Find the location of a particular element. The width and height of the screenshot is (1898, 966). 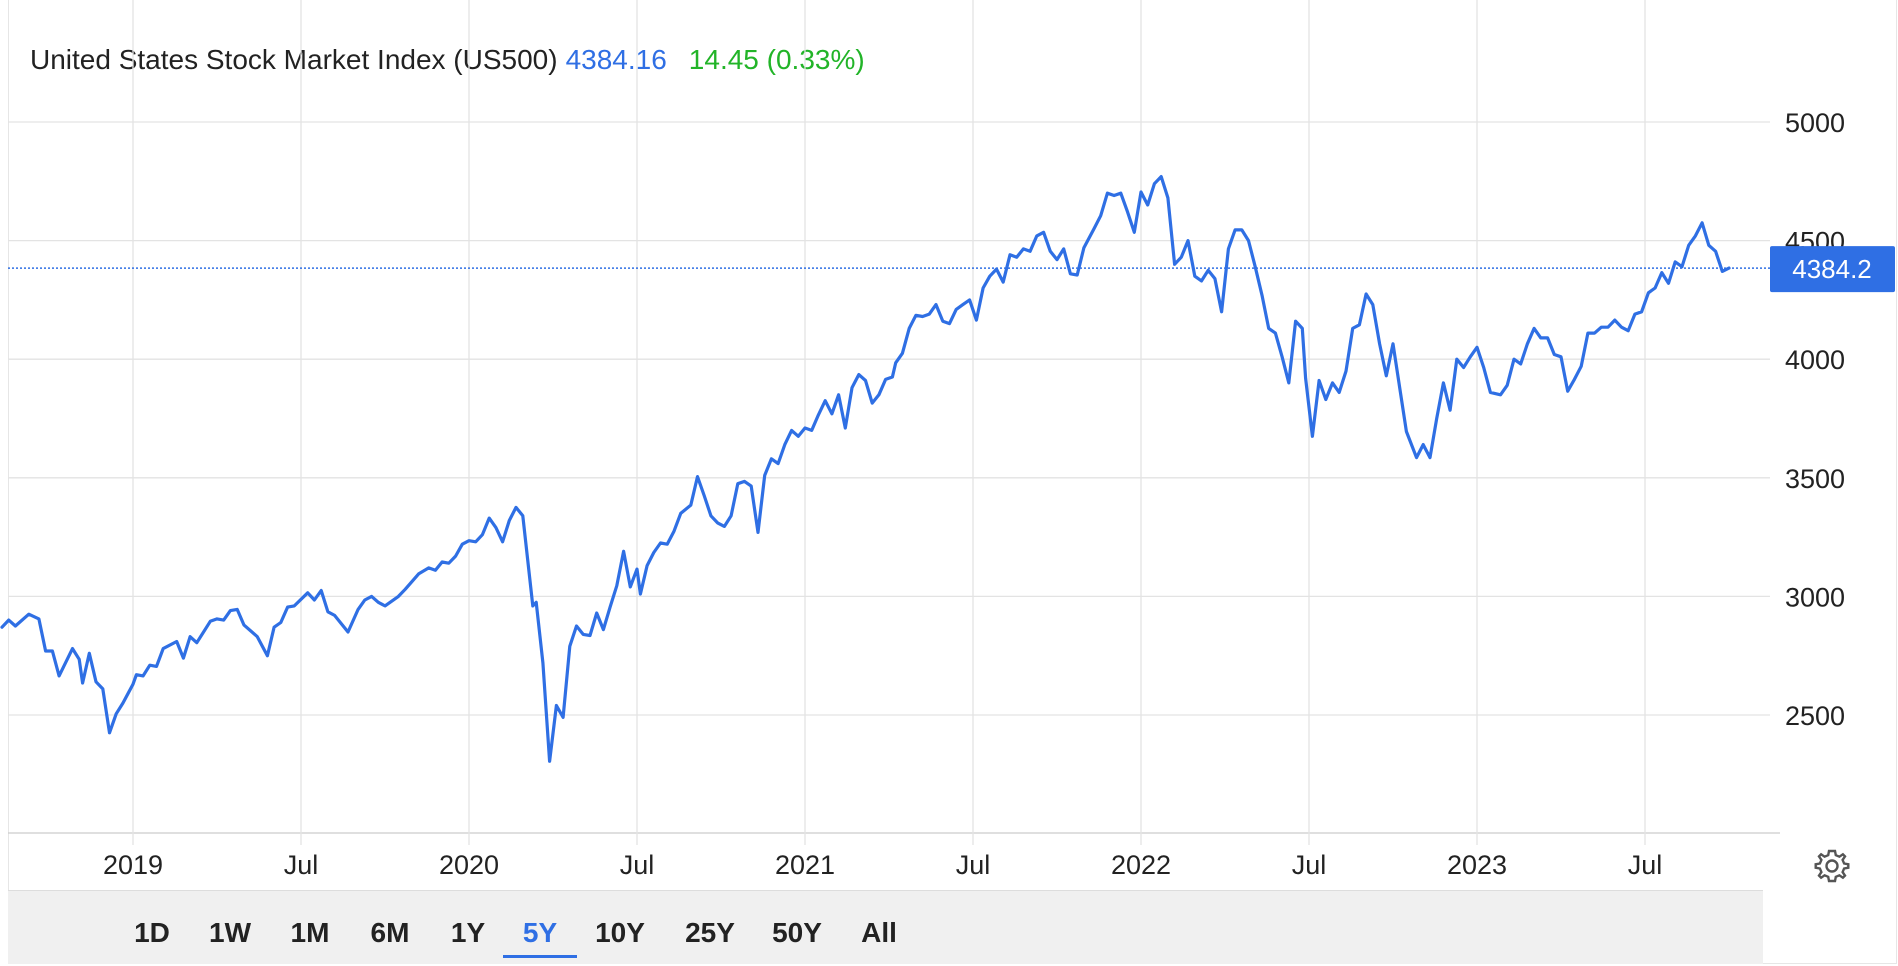

current-price: 4384.16 is located at coordinates (616, 59).